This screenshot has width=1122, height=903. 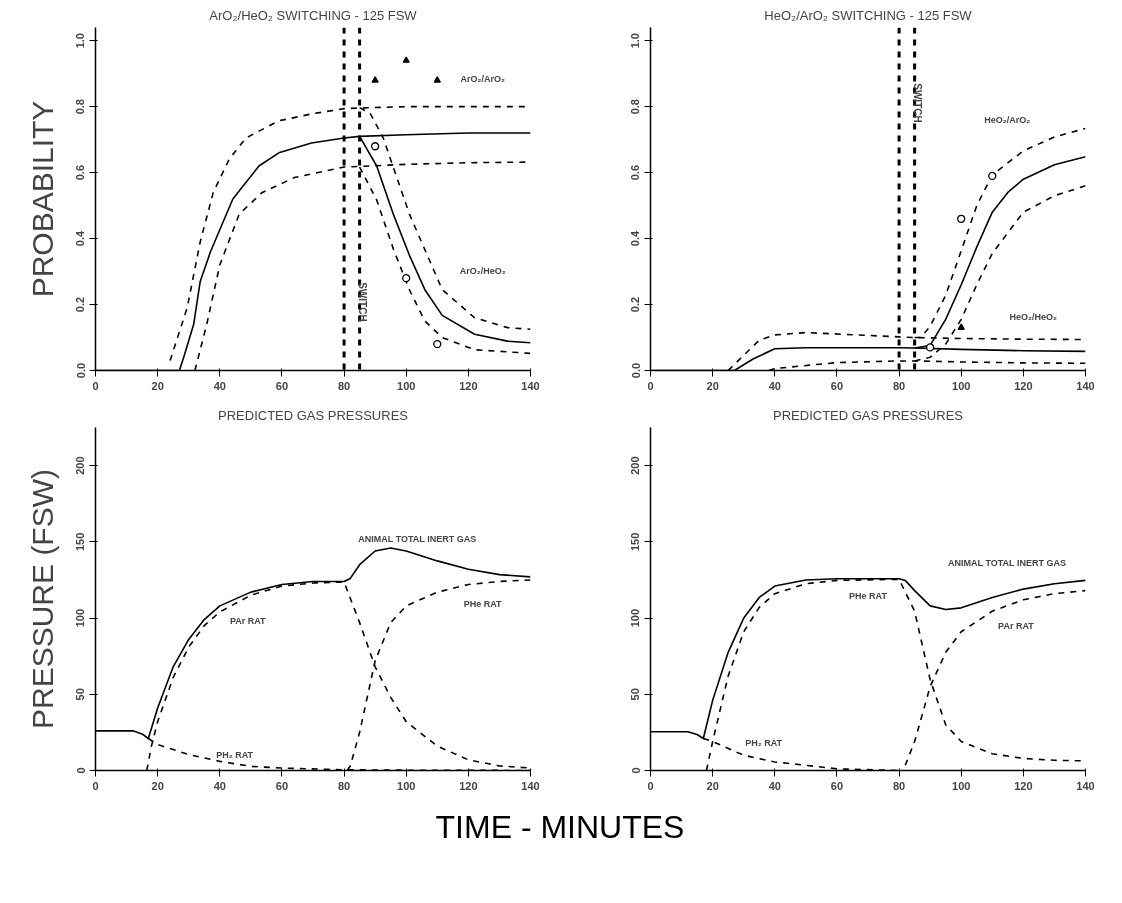 What do you see at coordinates (482, 78) in the screenshot?
I see `annotation: ArO₂/ArO₂` at bounding box center [482, 78].